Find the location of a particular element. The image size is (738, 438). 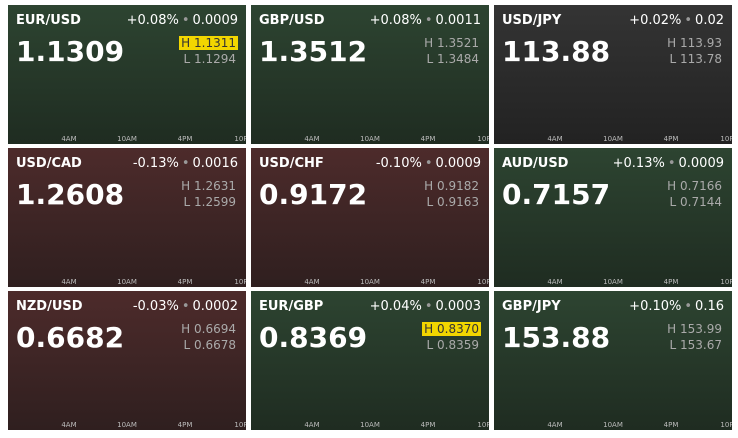

change-percent: +0.04% is located at coordinates (395, 306).